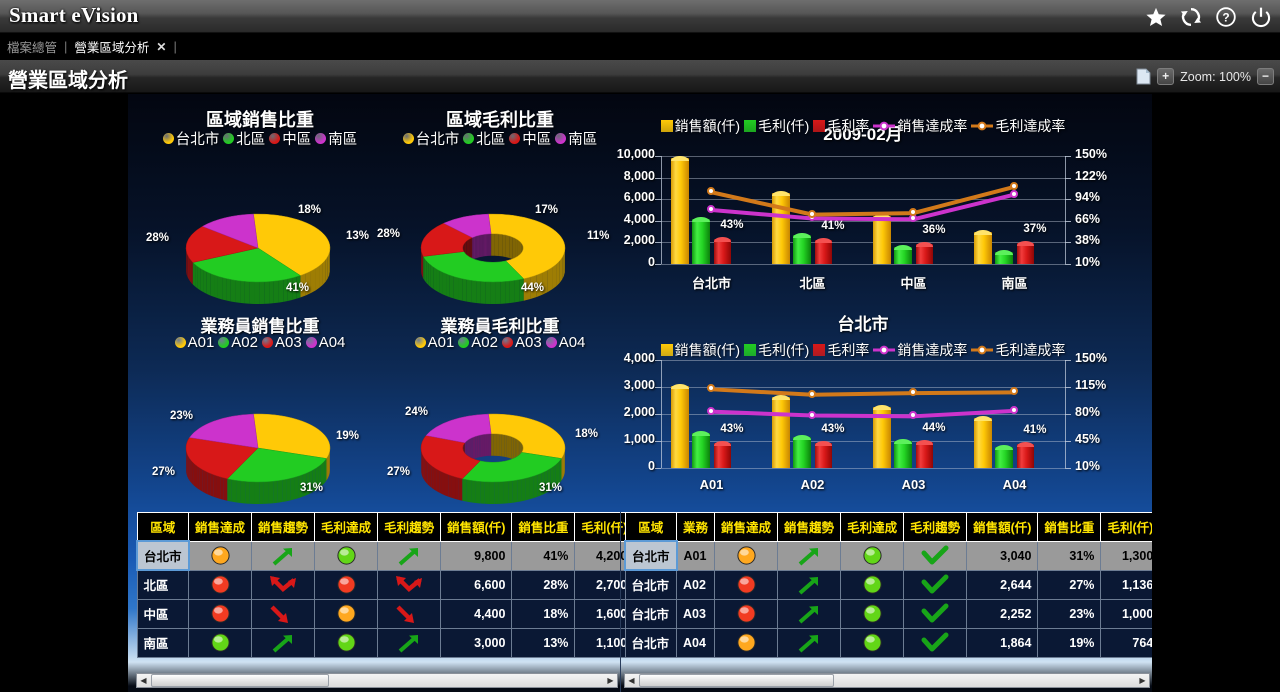 The width and height of the screenshot is (1280, 692). Describe the element at coordinates (1004, 258) in the screenshot. I see `bar` at that location.